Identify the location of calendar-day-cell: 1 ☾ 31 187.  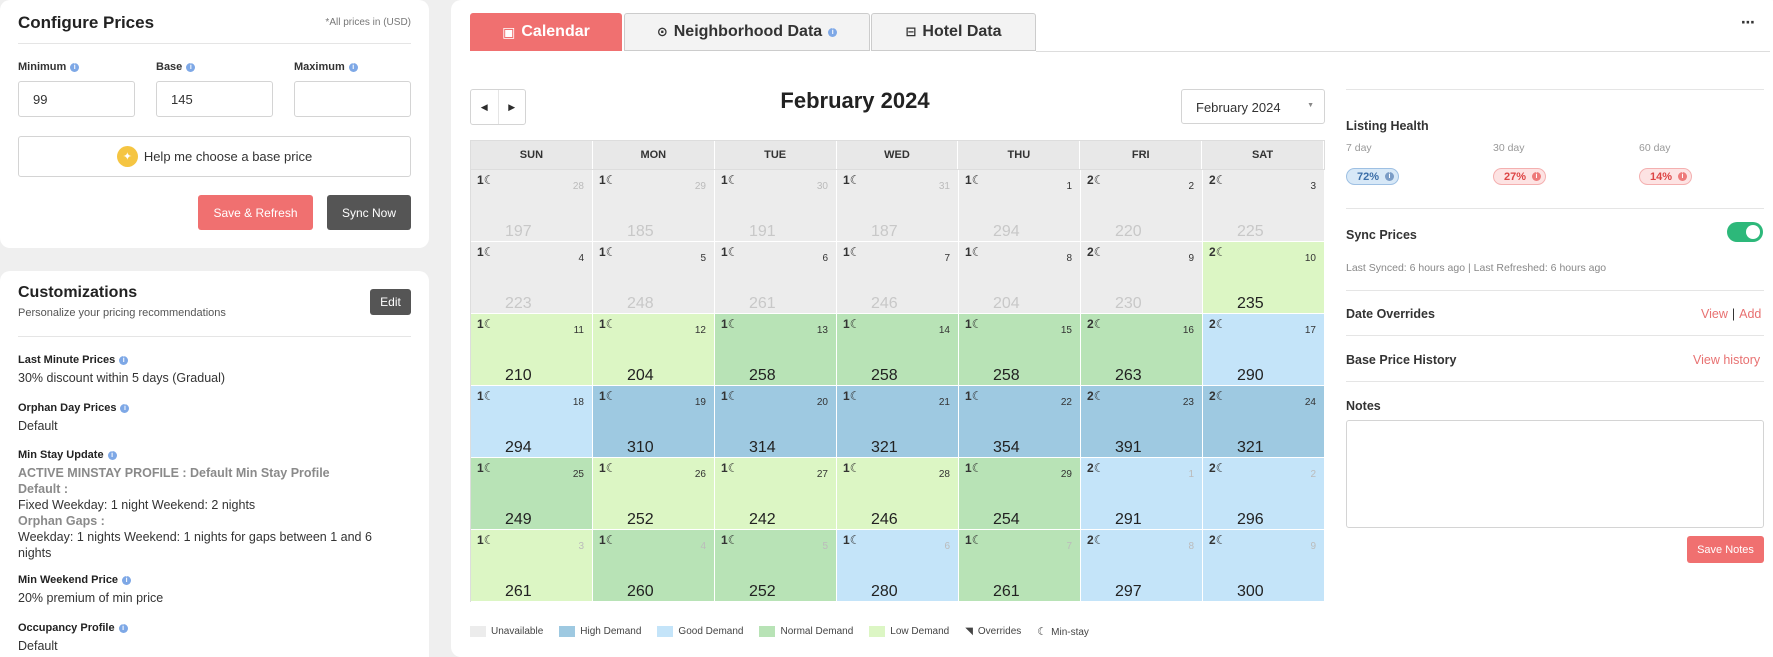
(898, 206).